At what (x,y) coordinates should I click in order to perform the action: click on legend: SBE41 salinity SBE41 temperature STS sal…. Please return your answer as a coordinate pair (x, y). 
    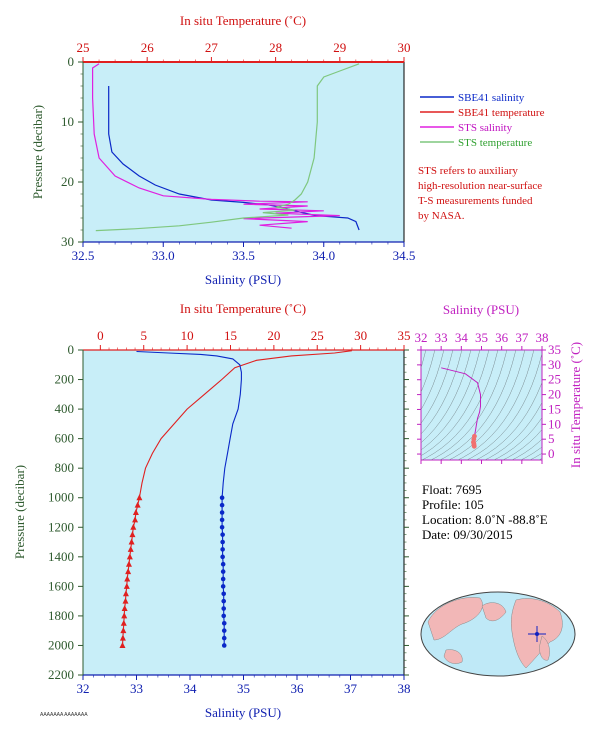
    Looking at the image, I should click on (481, 157).